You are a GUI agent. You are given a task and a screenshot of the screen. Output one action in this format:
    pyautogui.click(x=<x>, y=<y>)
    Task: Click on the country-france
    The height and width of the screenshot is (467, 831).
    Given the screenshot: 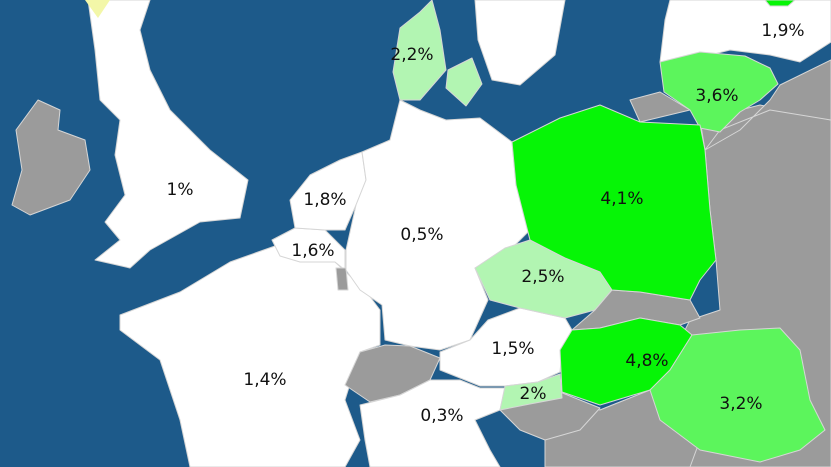 What is the action you would take?
    pyautogui.click(x=250, y=356)
    